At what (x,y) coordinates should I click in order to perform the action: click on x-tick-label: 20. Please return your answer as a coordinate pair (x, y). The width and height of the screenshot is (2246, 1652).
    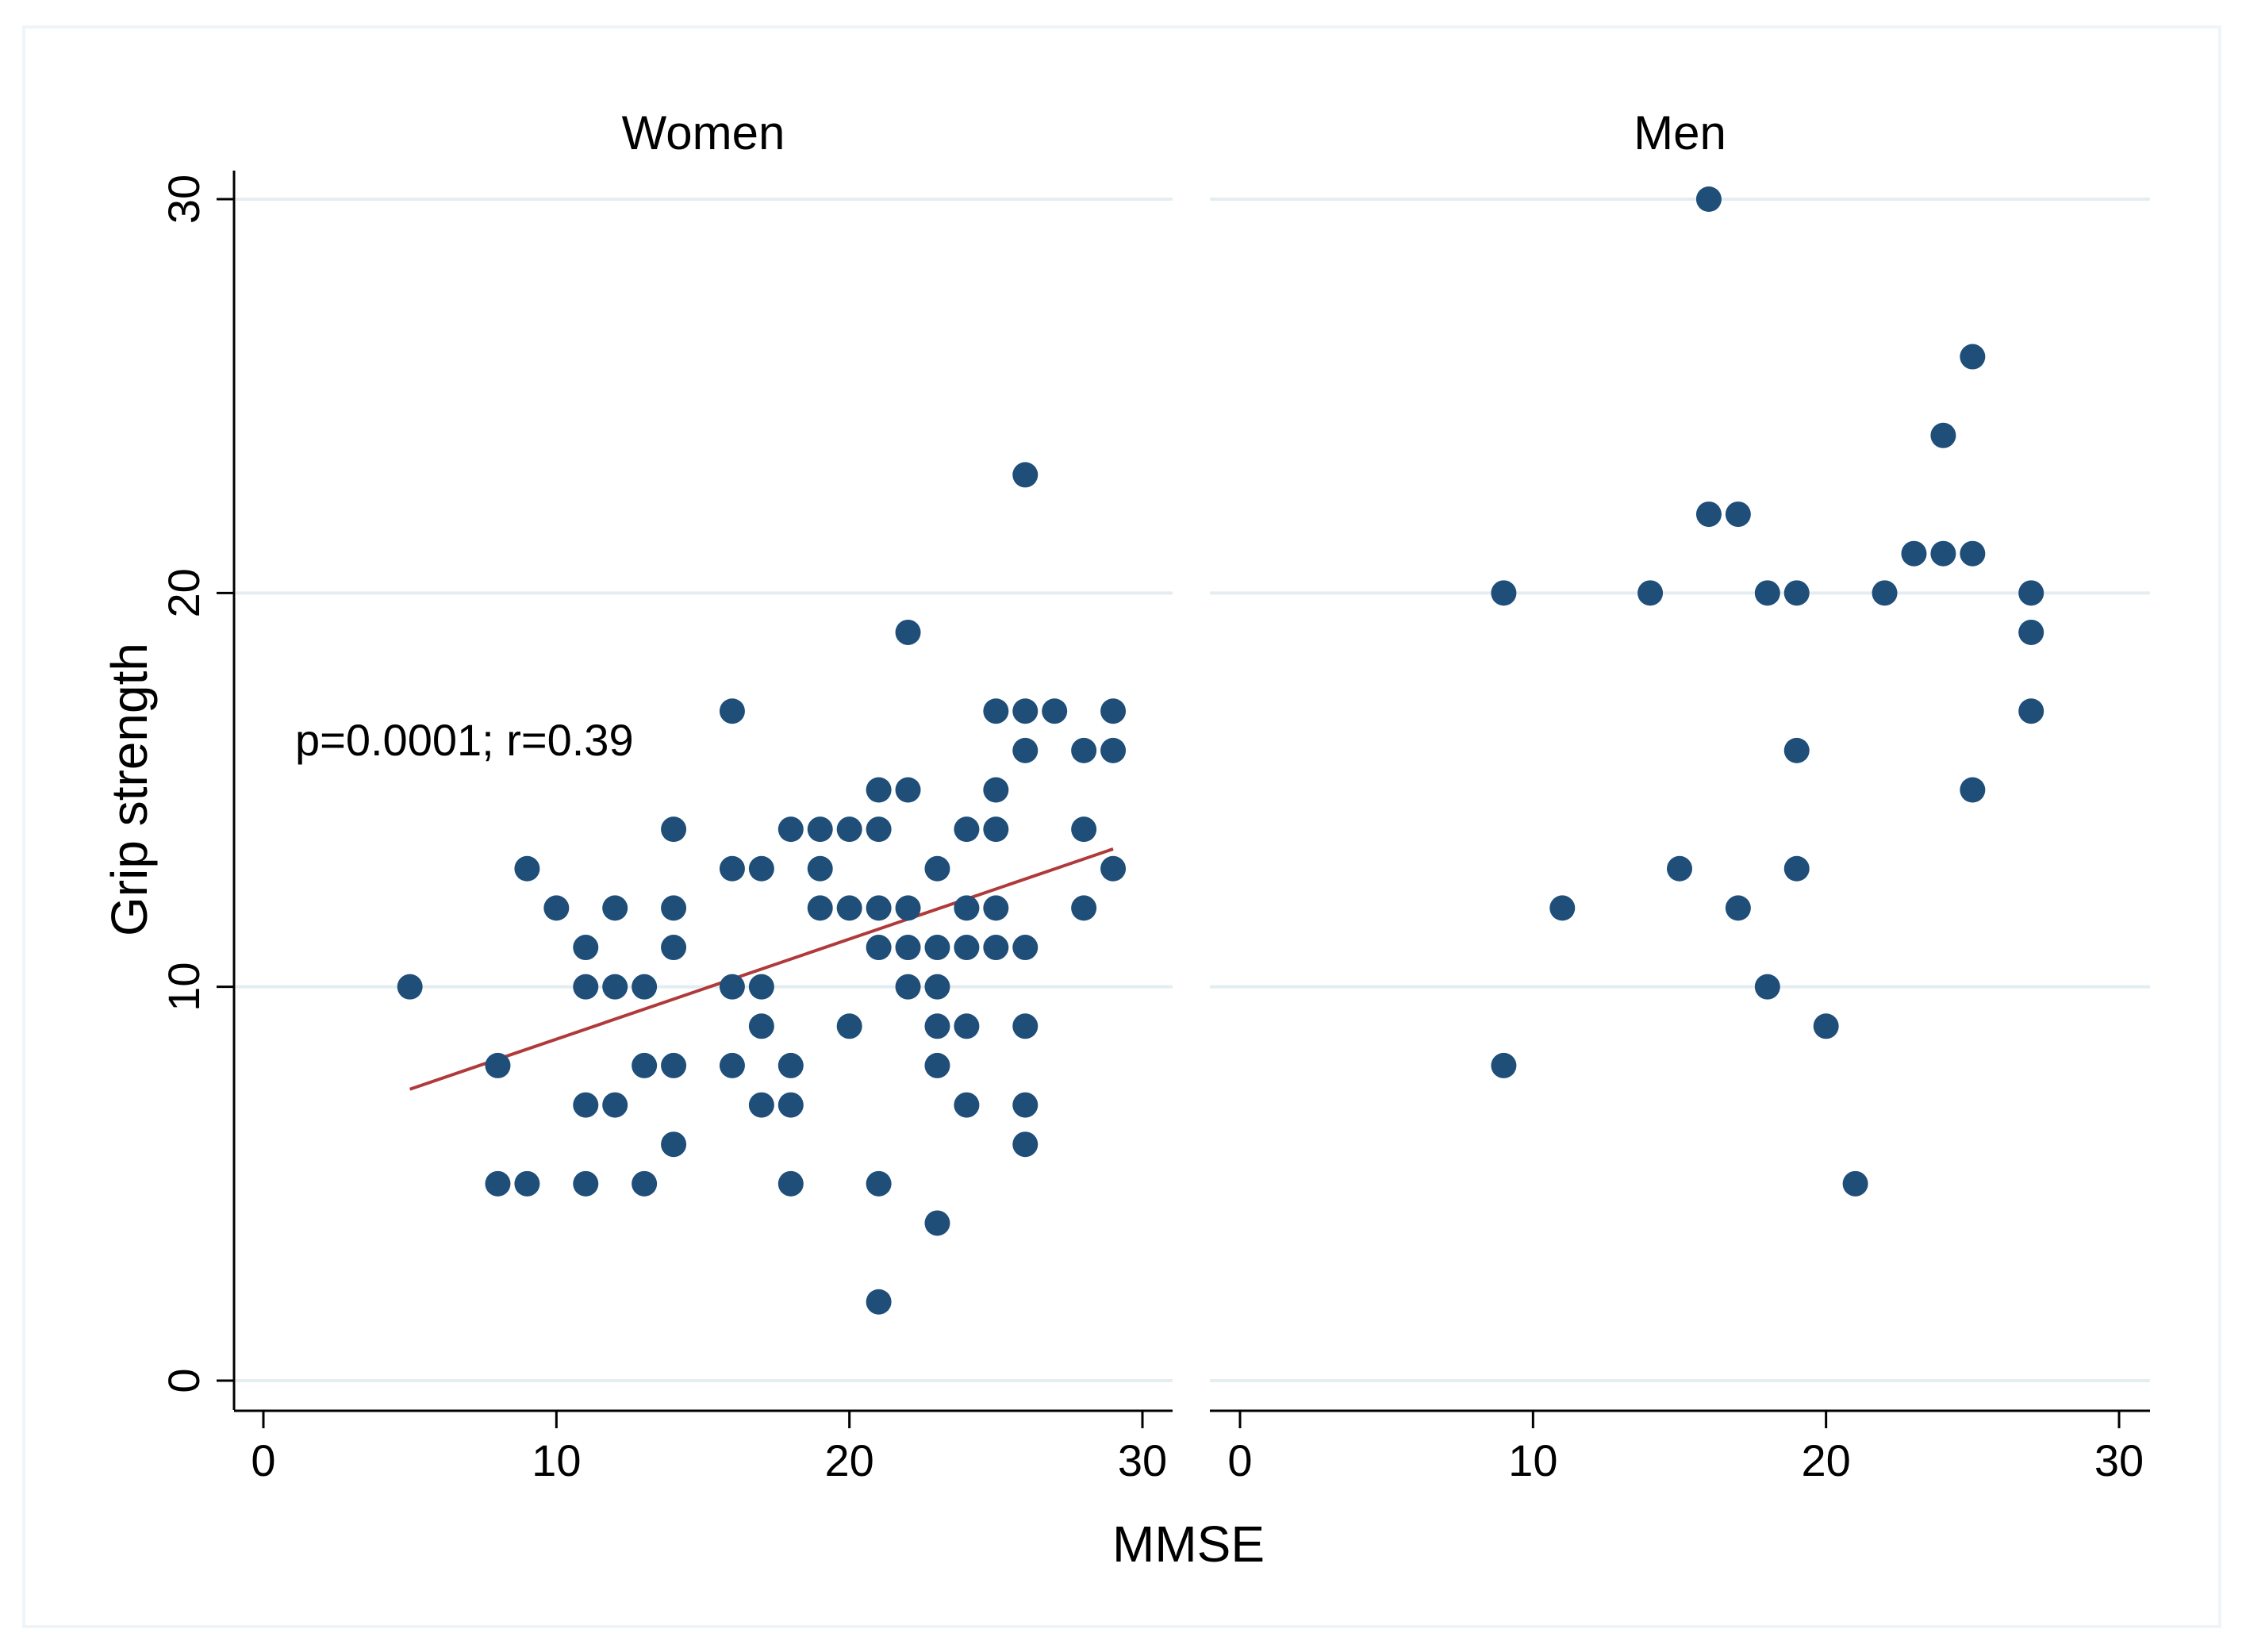
    Looking at the image, I should click on (1827, 1460).